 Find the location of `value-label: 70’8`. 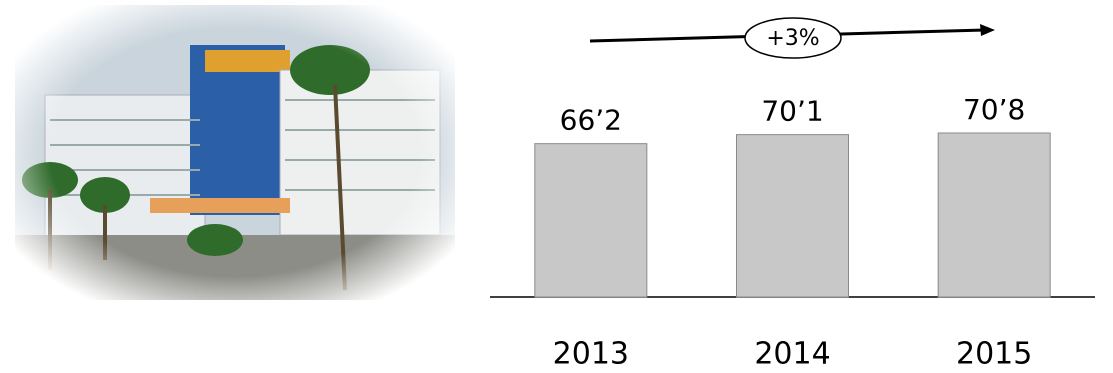

value-label: 70’8 is located at coordinates (994, 109).